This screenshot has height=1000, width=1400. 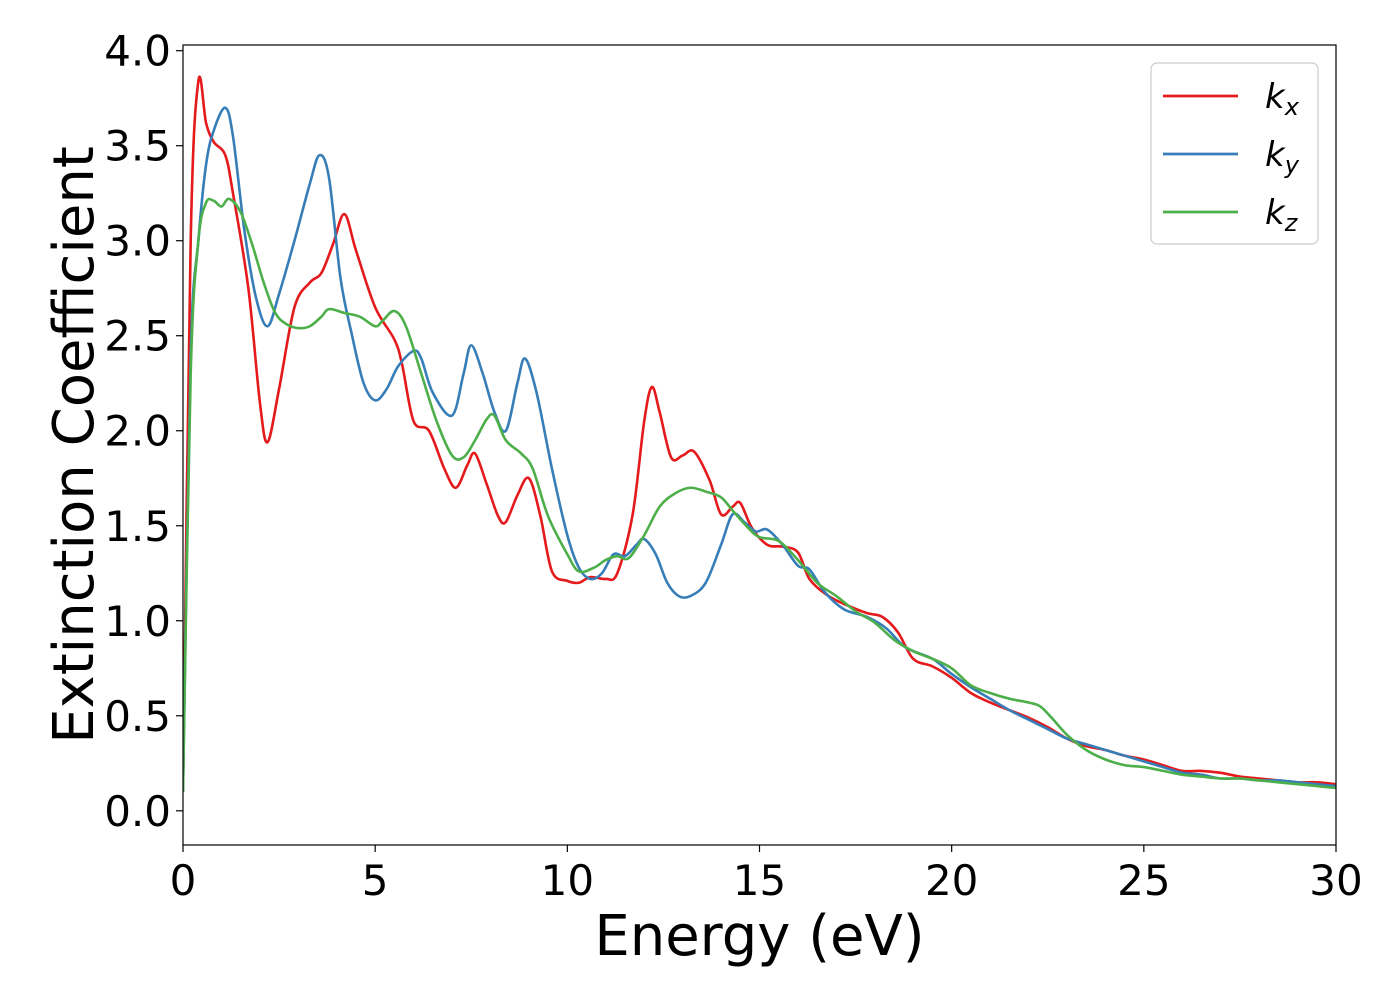 What do you see at coordinates (759, 880) in the screenshot?
I see `x-tick-label: 15` at bounding box center [759, 880].